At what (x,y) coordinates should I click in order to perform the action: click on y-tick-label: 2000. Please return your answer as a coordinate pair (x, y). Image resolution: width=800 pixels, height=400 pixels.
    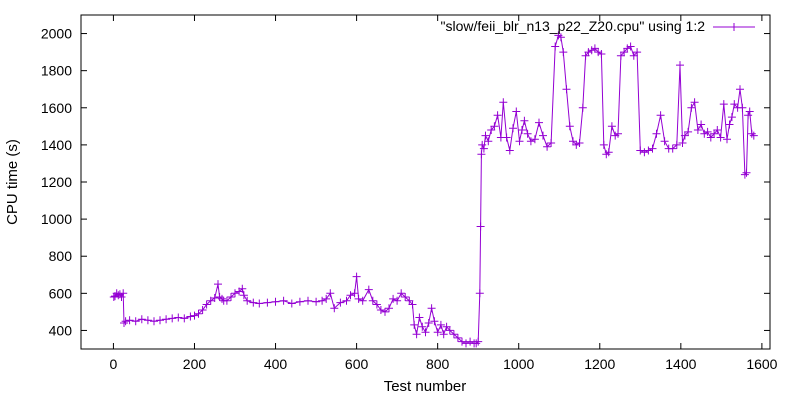
    Looking at the image, I should click on (56, 34).